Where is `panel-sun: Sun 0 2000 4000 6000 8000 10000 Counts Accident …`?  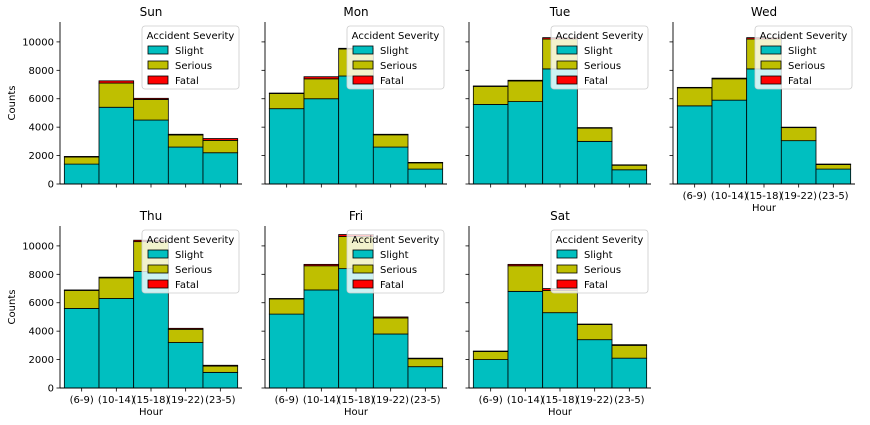
panel-sun: Sun 0 2000 4000 6000 8000 10000 Counts Accident … is located at coordinates (124, 98).